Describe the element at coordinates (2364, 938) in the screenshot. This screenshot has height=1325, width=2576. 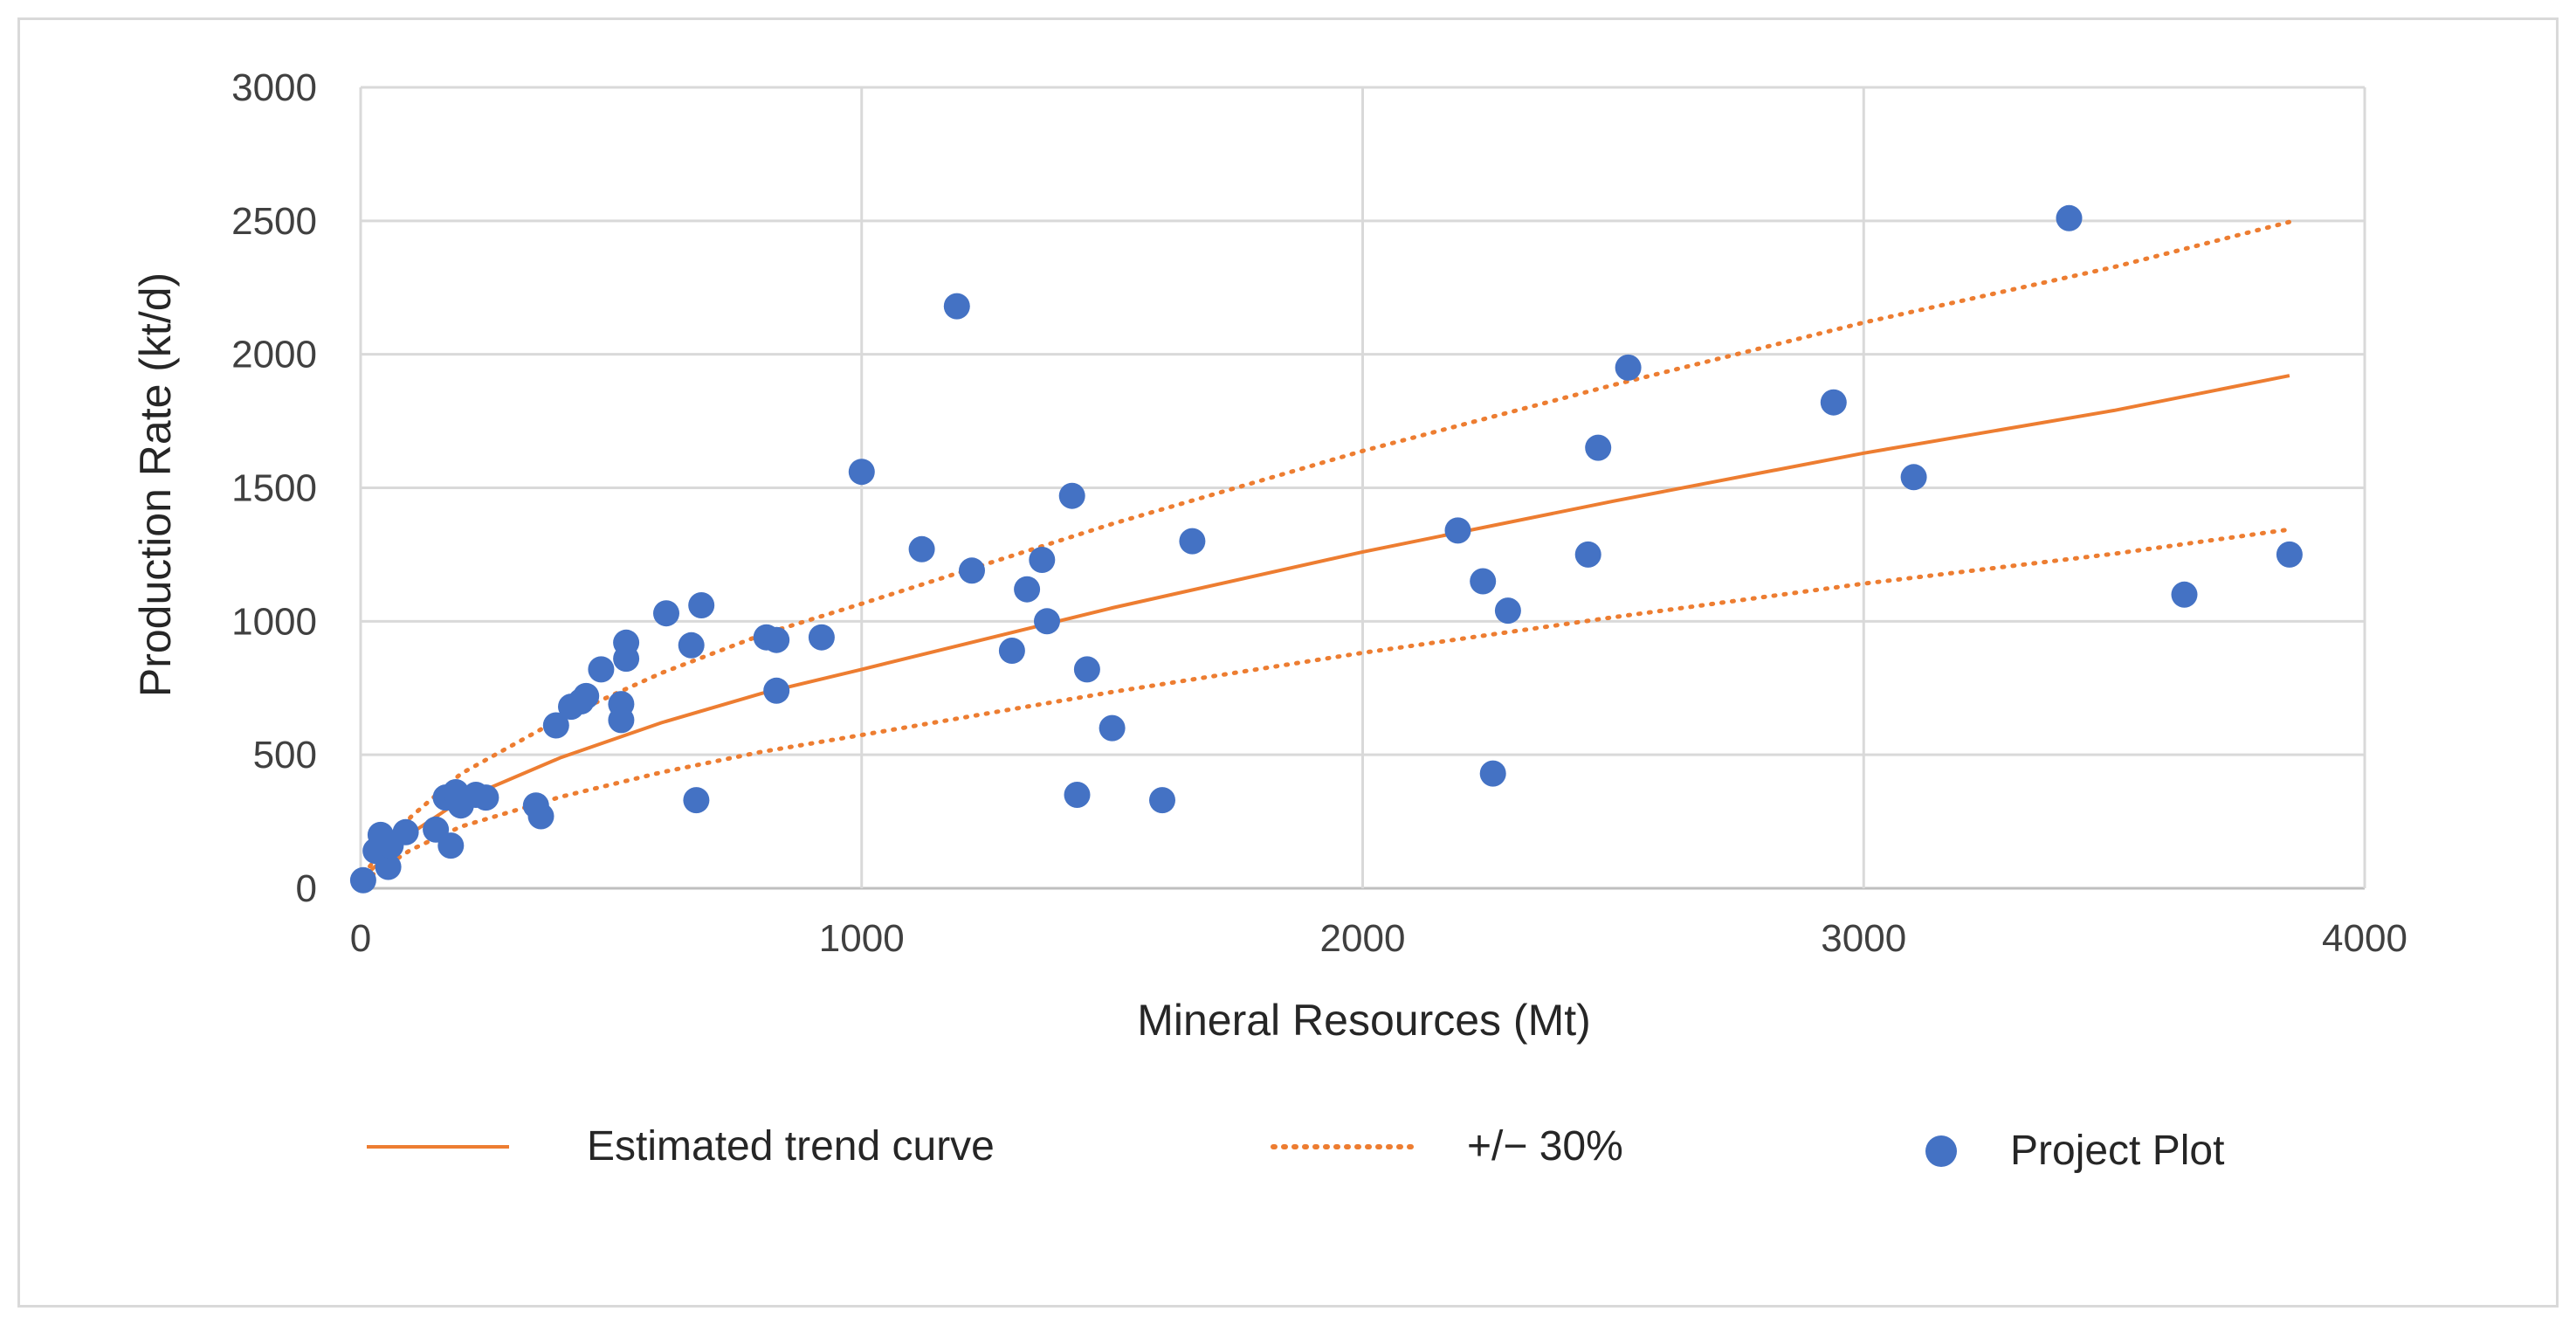
I see `x-tick-label: 4000` at that location.